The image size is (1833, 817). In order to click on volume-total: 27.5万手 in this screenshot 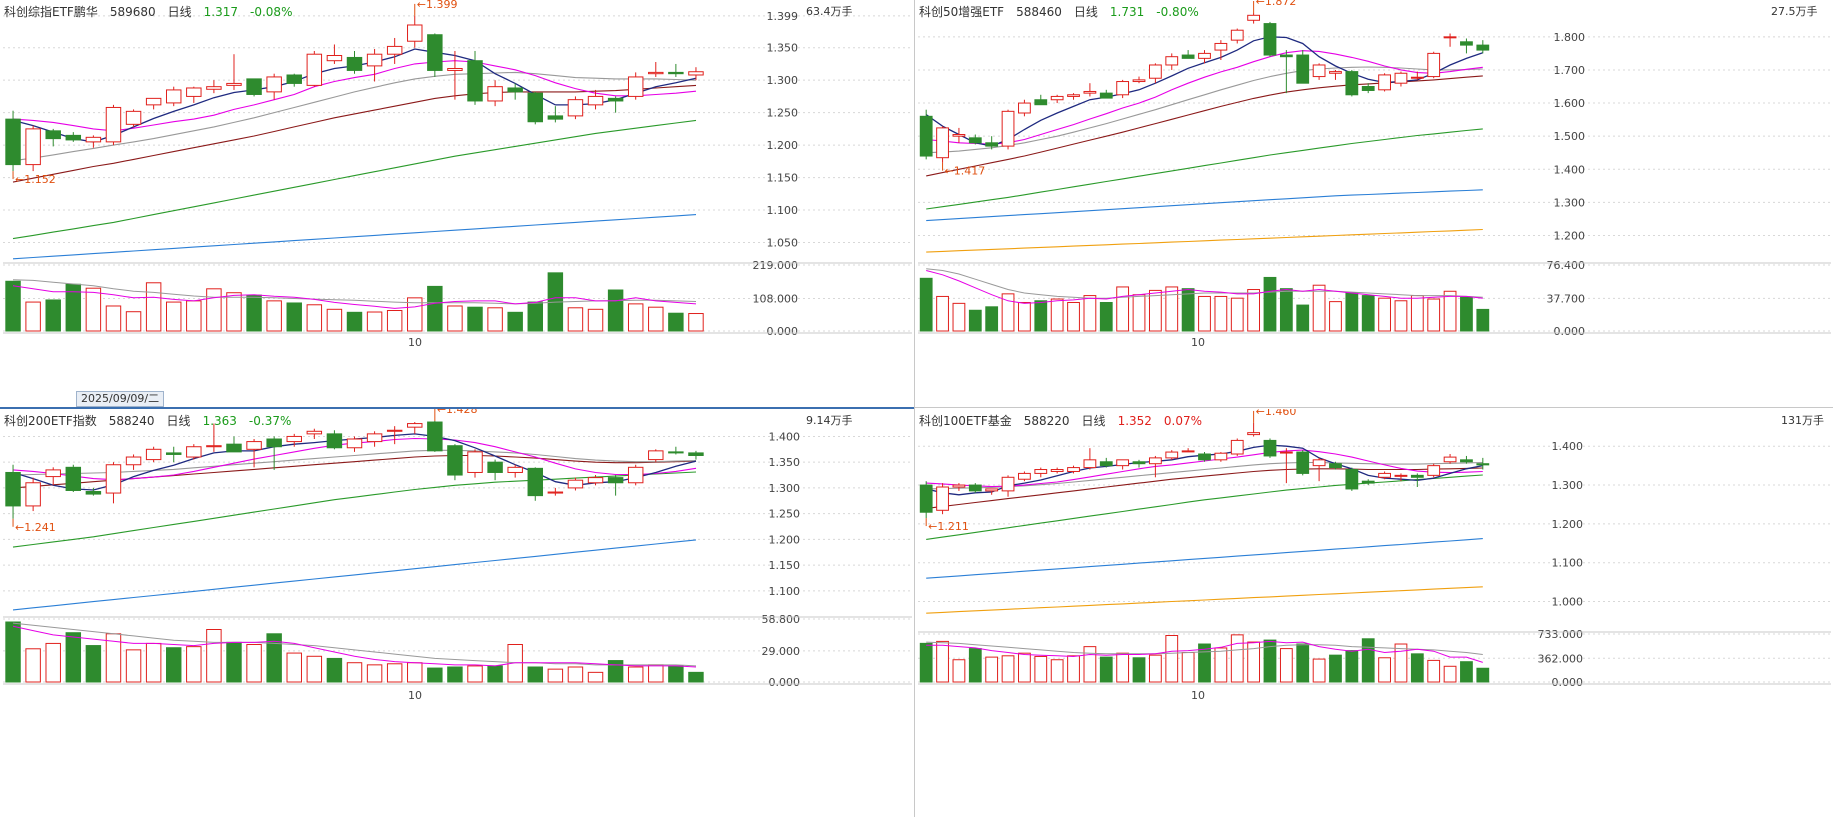, I will do `click(1794, 11)`.